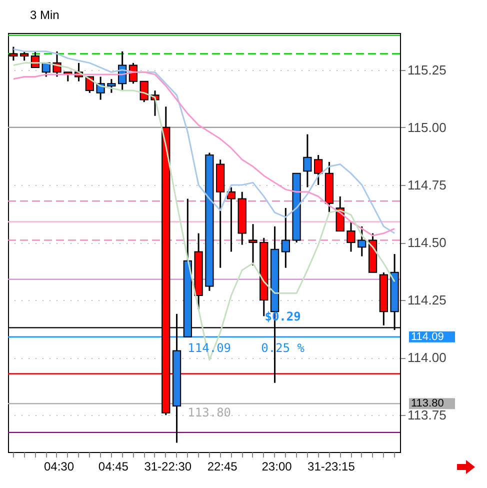 This screenshot has height=488, width=487. I want to click on y-tick-label: 114.50, so click(427, 242).